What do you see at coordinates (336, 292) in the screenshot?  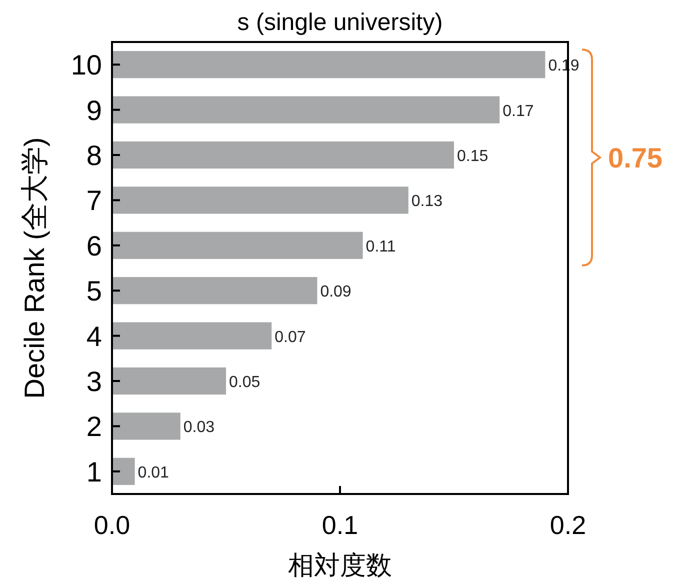 I see `data-label: 0.09` at bounding box center [336, 292].